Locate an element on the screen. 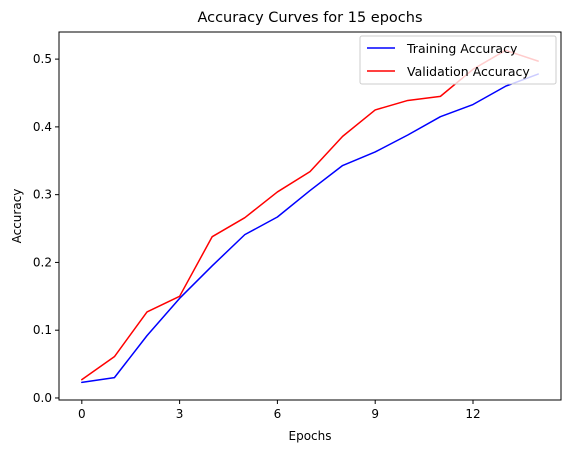 This screenshot has width=567, height=453. y-tick-label: 0.5 is located at coordinates (42, 59).